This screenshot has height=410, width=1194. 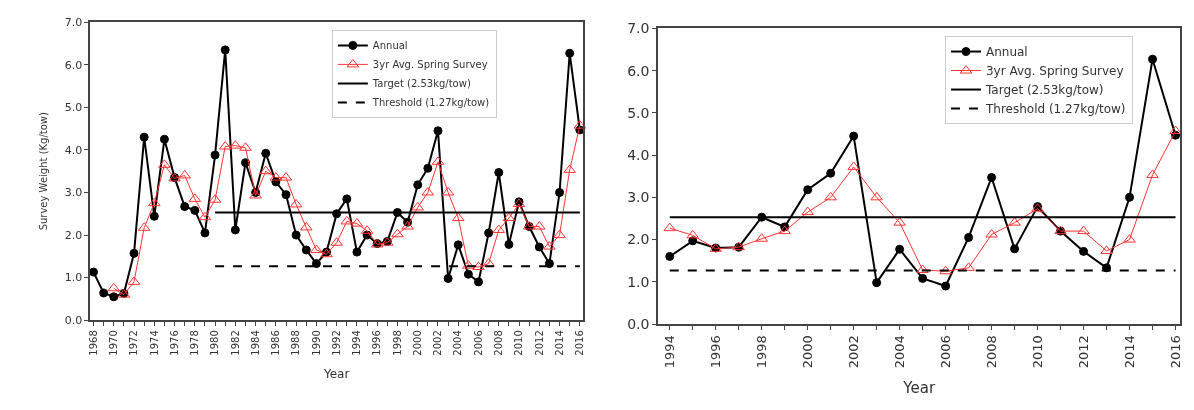 I want to click on x-tick-label: 1974, so click(x=154, y=343).